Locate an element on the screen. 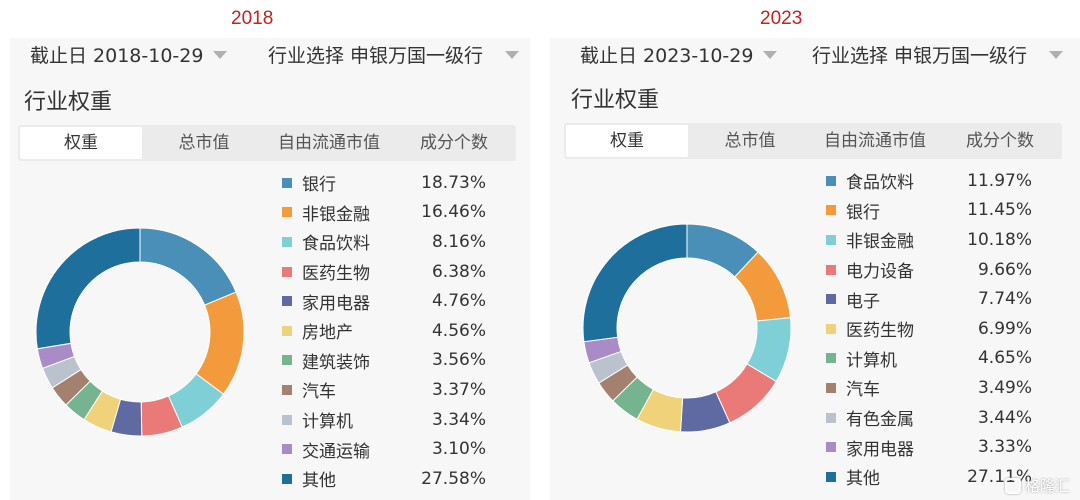 This screenshot has height=500, width=1080. legend-item: 医药生物 6.38% is located at coordinates (384, 272).